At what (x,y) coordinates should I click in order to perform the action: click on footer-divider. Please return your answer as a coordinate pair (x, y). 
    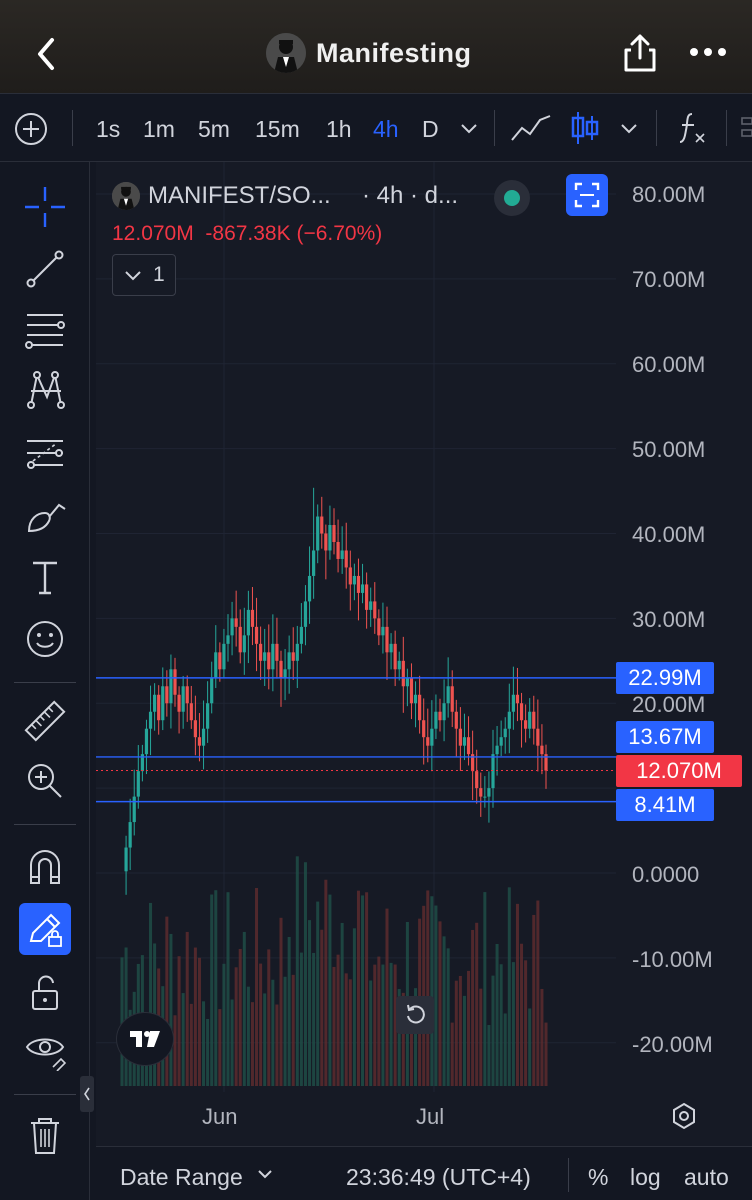
    Looking at the image, I should click on (568, 1175).